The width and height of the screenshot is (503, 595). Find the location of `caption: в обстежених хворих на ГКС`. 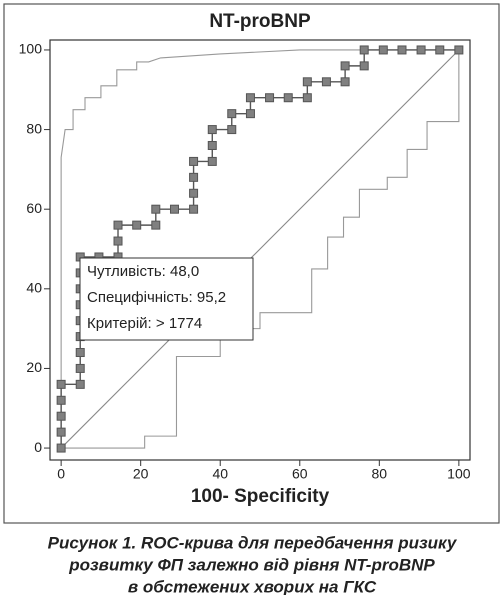

caption: в обстежених хворих на ГКС is located at coordinates (252, 586).